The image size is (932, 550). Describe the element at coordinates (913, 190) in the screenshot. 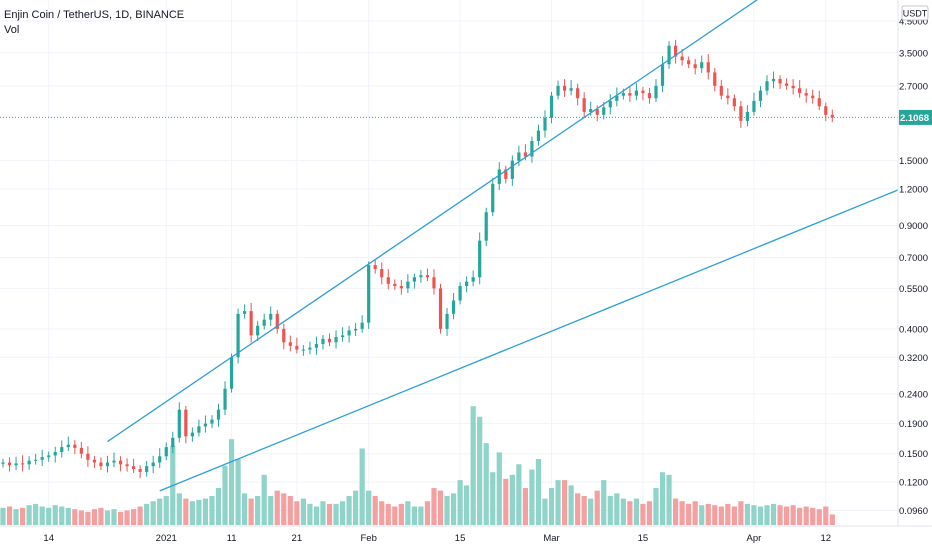

I see `y-tick-label: 1.2000` at that location.